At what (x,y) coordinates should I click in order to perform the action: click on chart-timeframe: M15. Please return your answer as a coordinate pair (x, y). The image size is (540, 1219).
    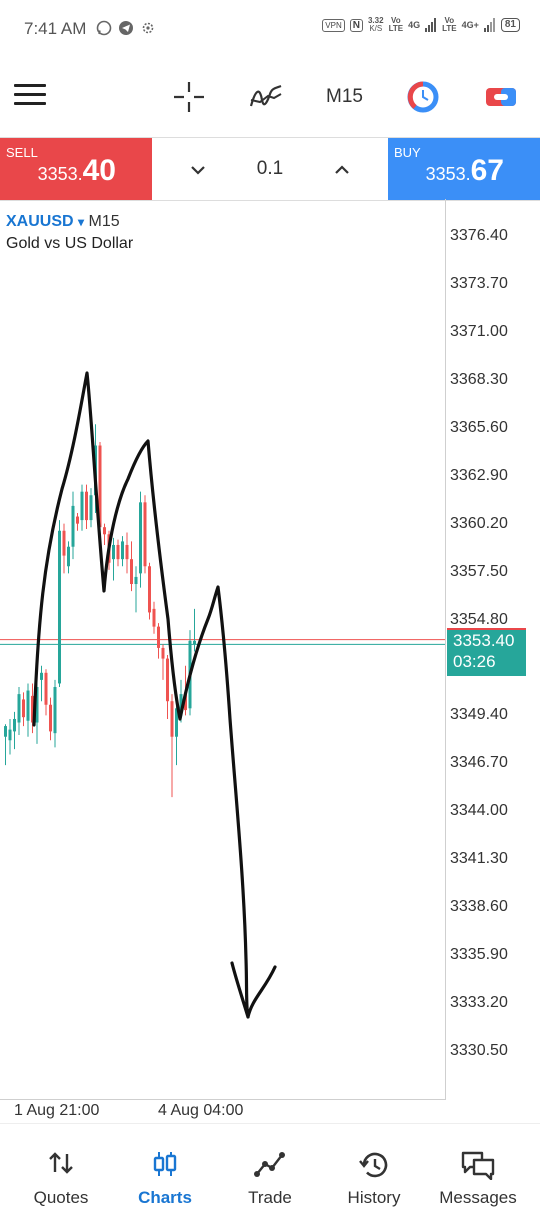
    Looking at the image, I should click on (104, 221).